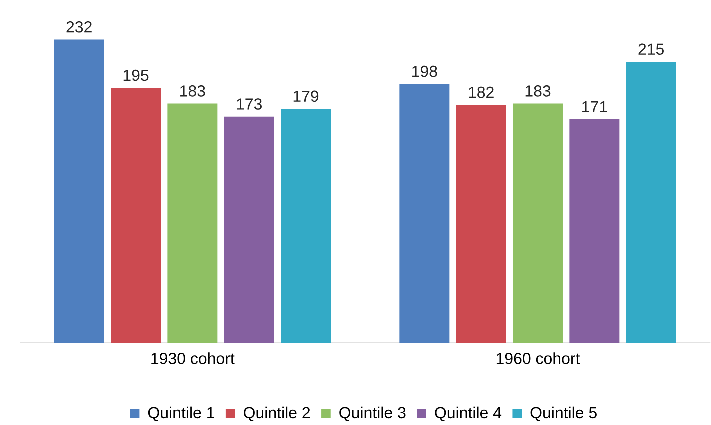  I want to click on x-tick-label: 1960 cohort, so click(538, 358).